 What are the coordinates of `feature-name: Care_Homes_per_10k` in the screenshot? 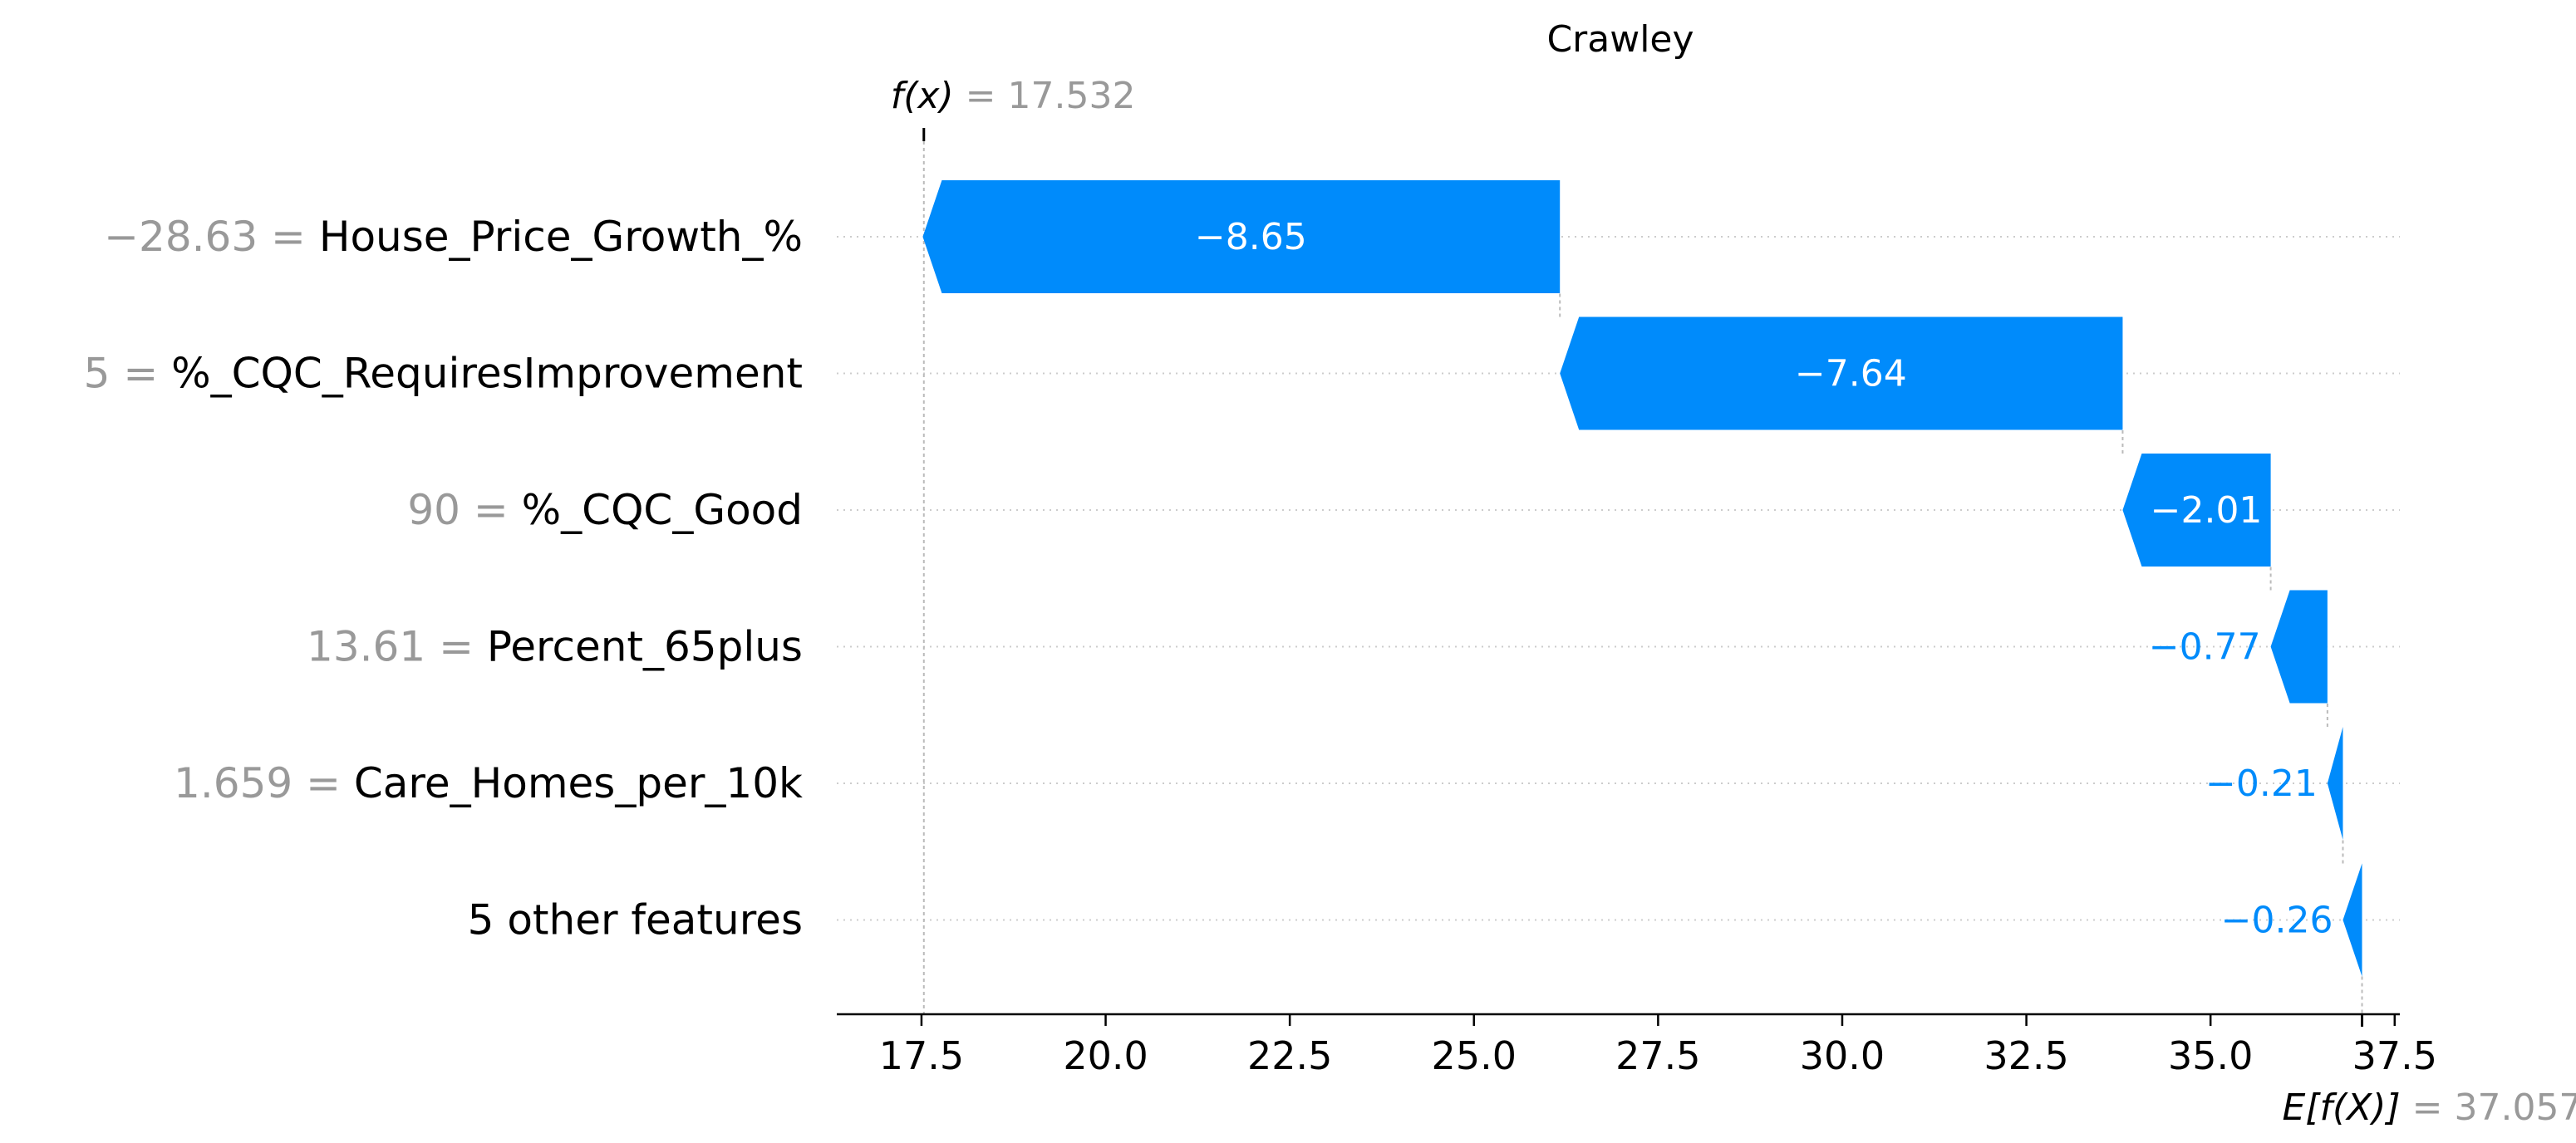 It's located at (578, 783).